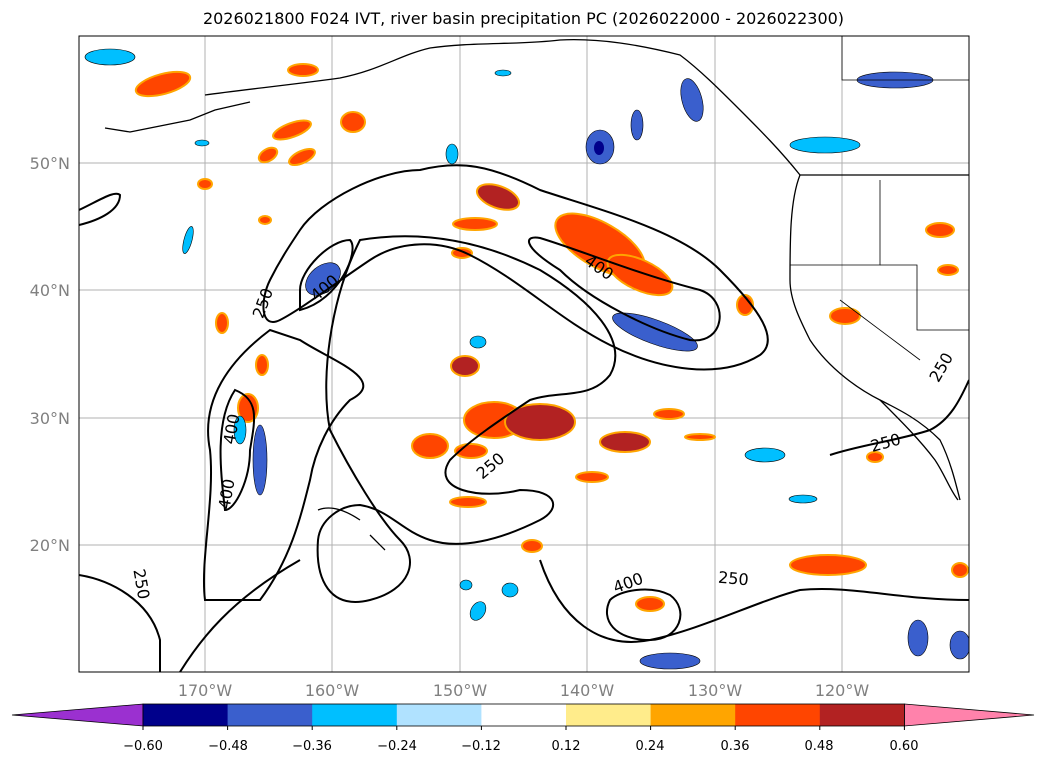 This screenshot has height=765, width=1047. Describe the element at coordinates (502, 107) in the screenshot. I see `alaska-coast` at that location.